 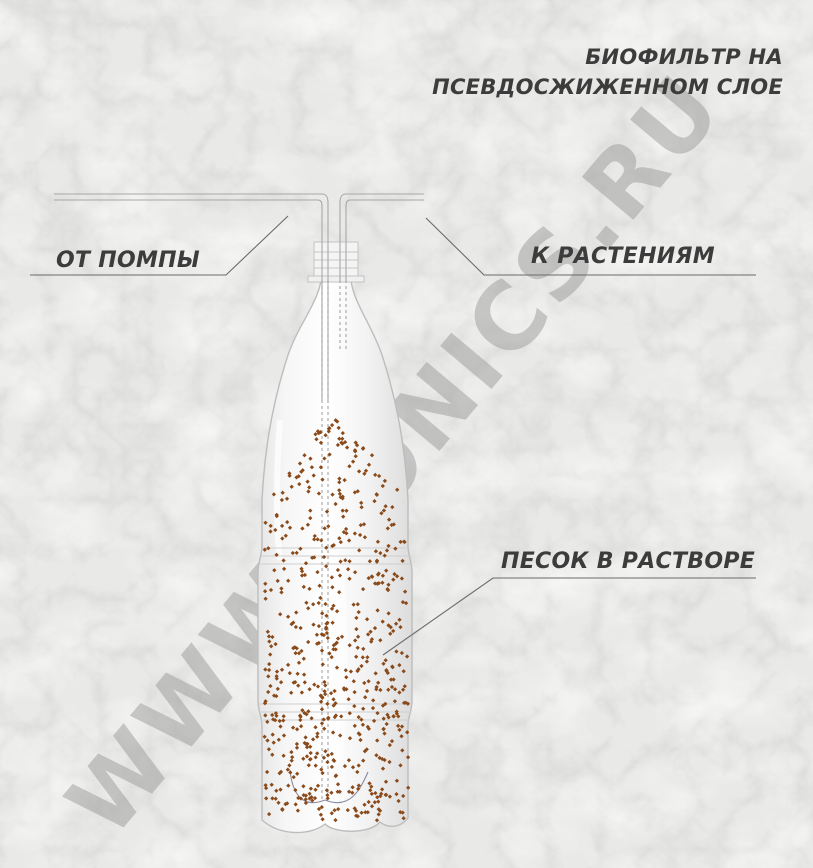 I want to click on bottle-highlight, so click(x=278, y=490).